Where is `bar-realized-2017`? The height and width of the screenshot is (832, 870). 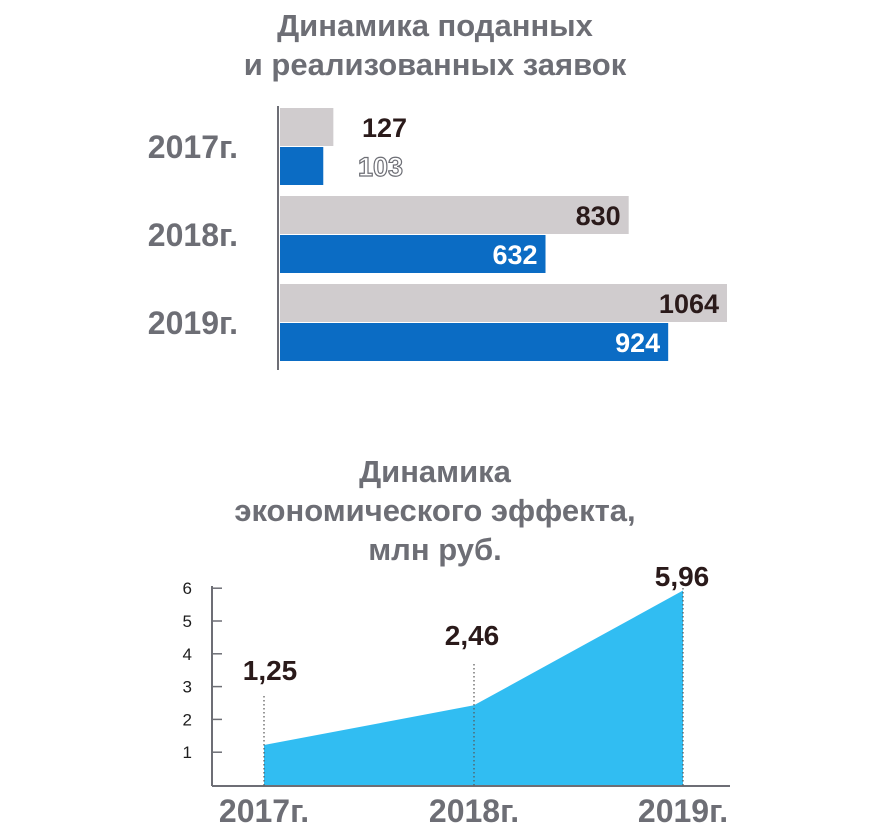
bar-realized-2017 is located at coordinates (302, 166).